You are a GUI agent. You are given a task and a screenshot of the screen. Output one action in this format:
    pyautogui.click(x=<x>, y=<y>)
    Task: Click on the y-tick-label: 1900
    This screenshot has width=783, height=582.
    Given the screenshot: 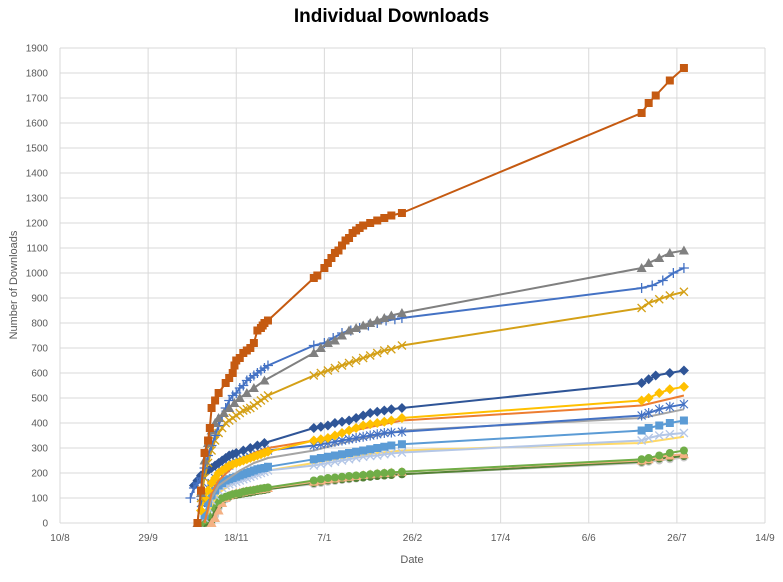 What is the action you would take?
    pyautogui.click(x=37, y=49)
    